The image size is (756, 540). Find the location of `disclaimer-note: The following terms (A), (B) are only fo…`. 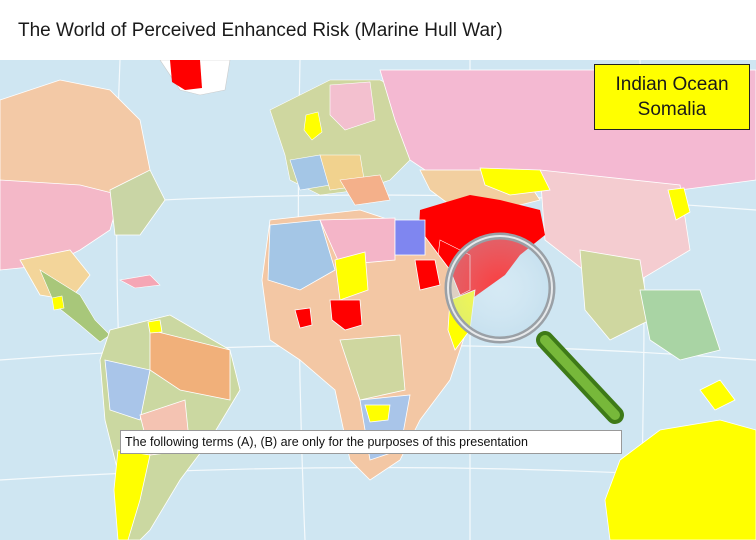

disclaimer-note: The following terms (A), (B) are only fo… is located at coordinates (371, 442).